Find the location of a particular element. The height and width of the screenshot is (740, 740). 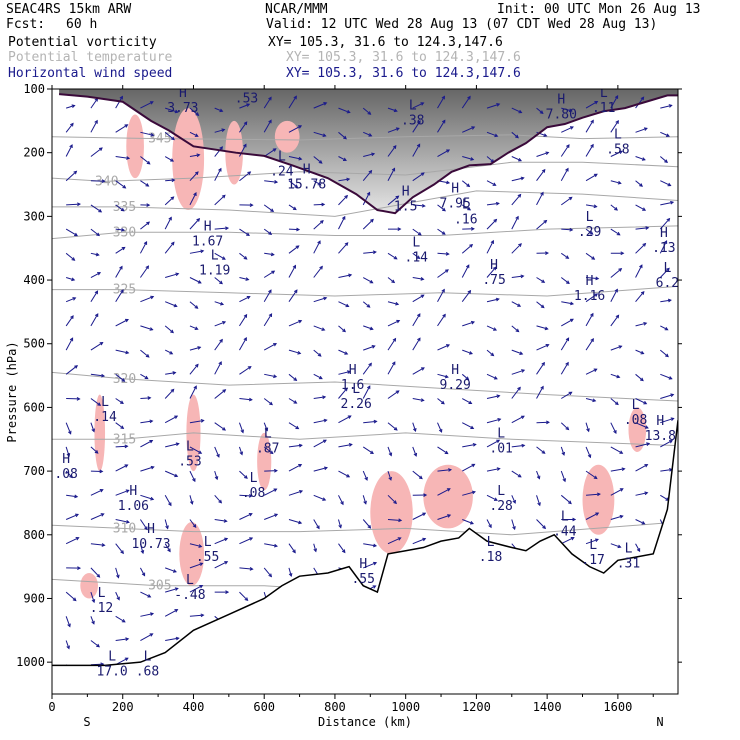

center-value: .58 is located at coordinates (617, 149).